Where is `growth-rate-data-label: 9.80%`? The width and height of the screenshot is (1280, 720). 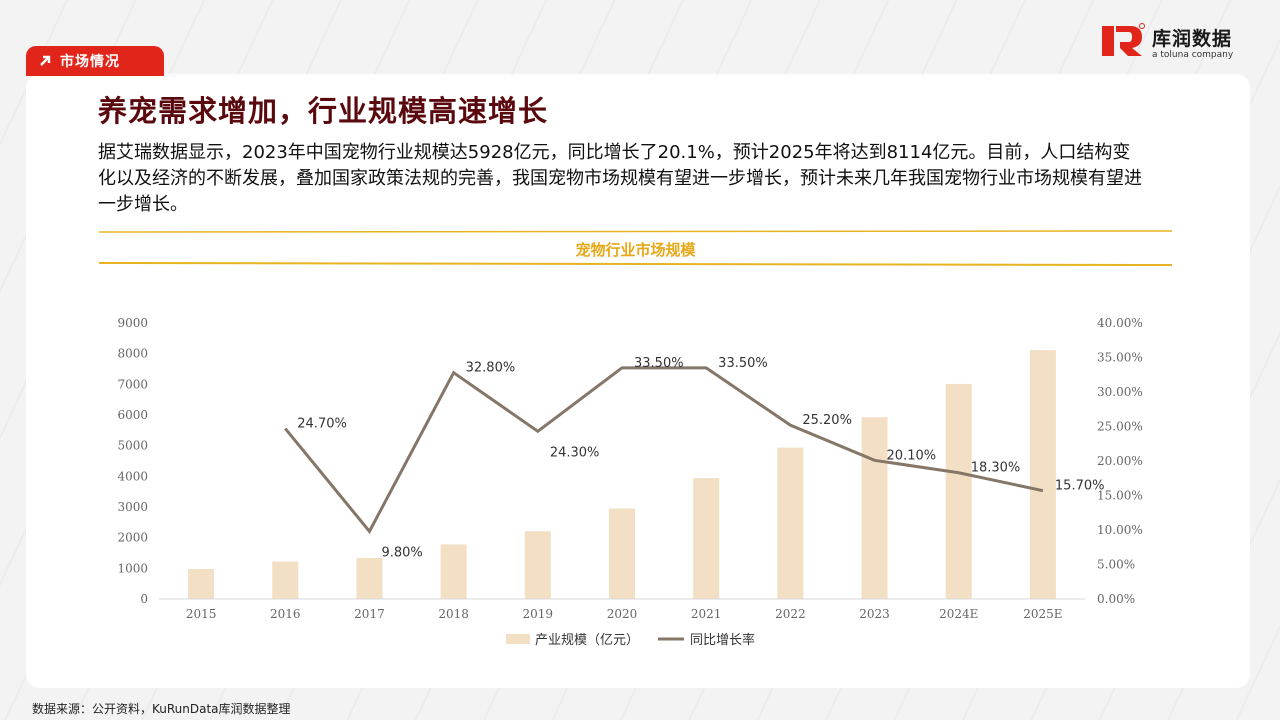
growth-rate-data-label: 9.80% is located at coordinates (401, 552).